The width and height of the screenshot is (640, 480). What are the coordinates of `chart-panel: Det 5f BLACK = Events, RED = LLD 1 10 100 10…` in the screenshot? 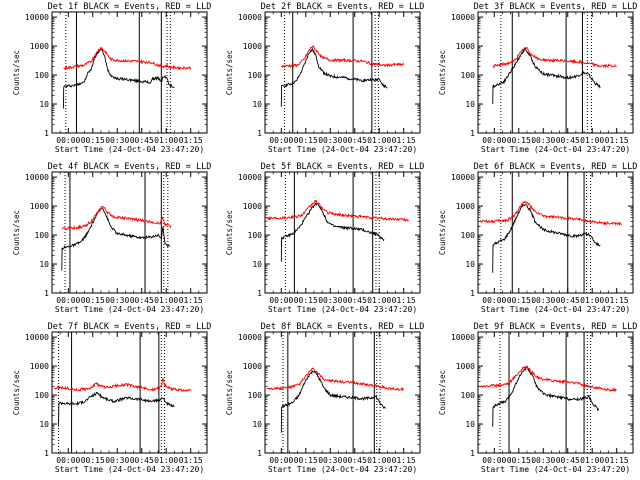 It's located at (324, 238).